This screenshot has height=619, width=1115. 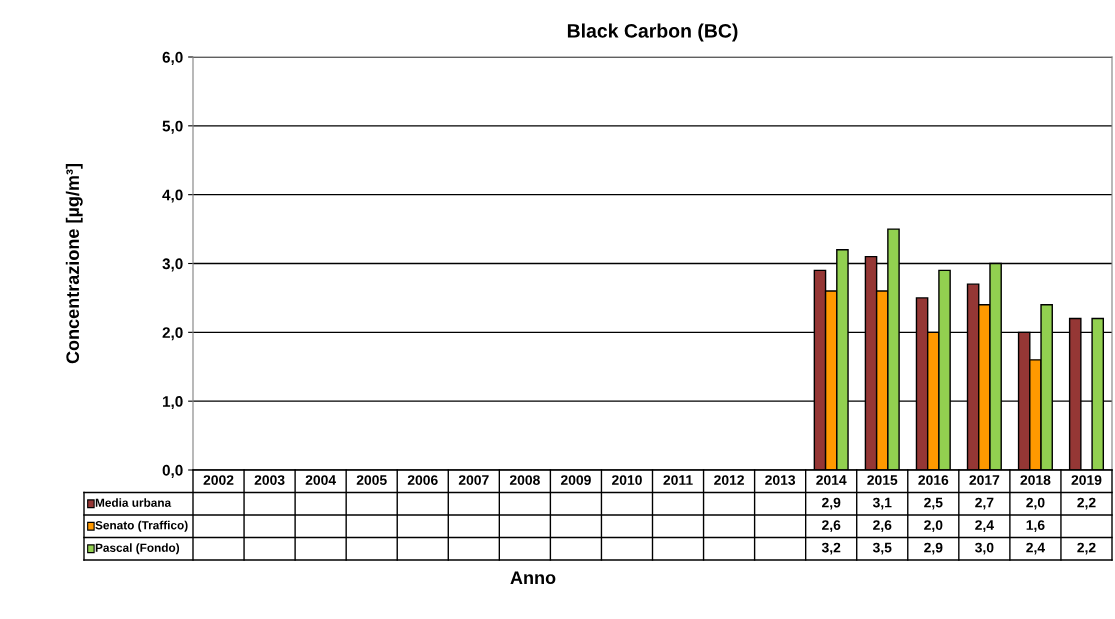 What do you see at coordinates (1035, 526) in the screenshot?
I see `data-label: 1,6` at bounding box center [1035, 526].